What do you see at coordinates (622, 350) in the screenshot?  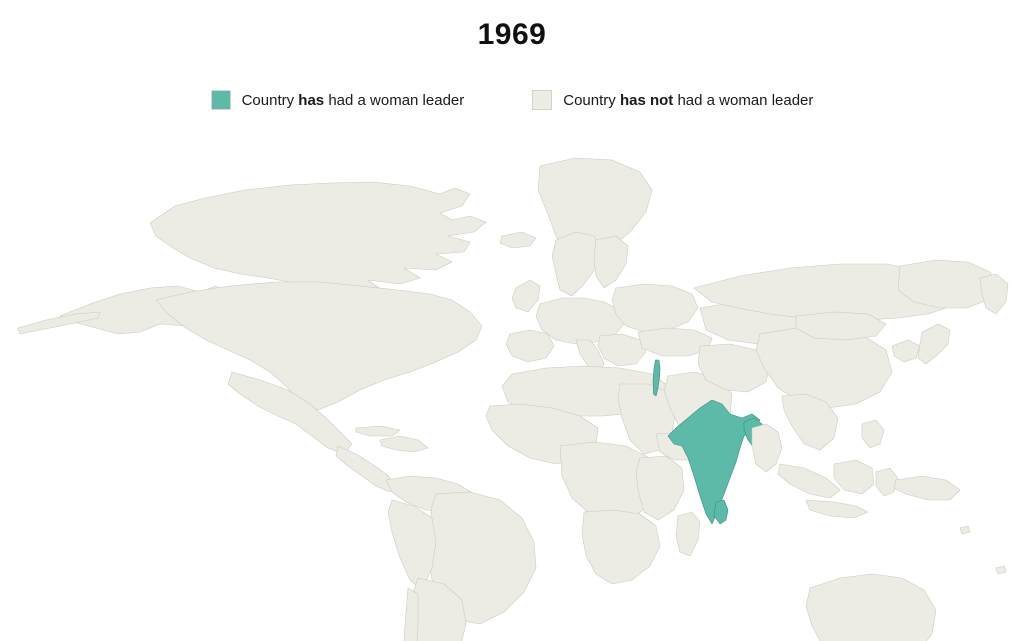 I see `country-balkans` at bounding box center [622, 350].